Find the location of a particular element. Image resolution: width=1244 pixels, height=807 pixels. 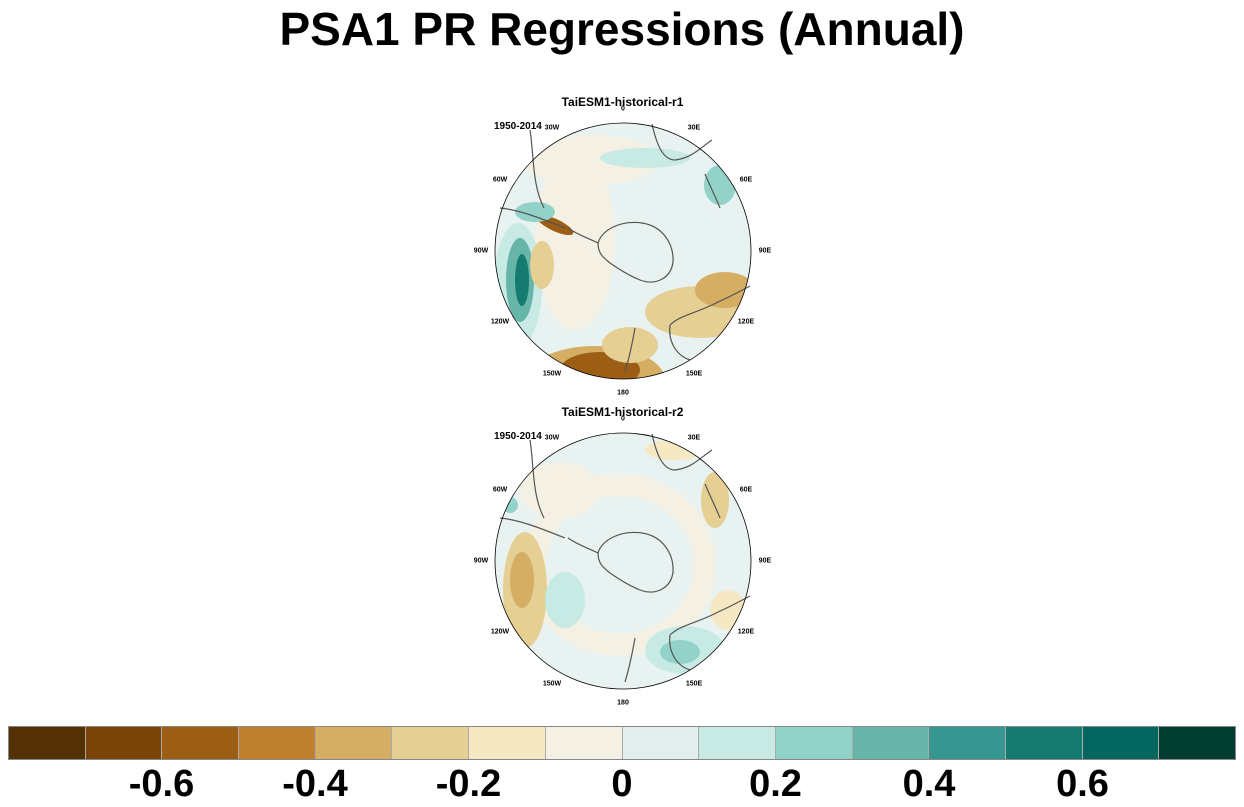

panel-title: TaiESM1-historical-r2 is located at coordinates (622, 412).